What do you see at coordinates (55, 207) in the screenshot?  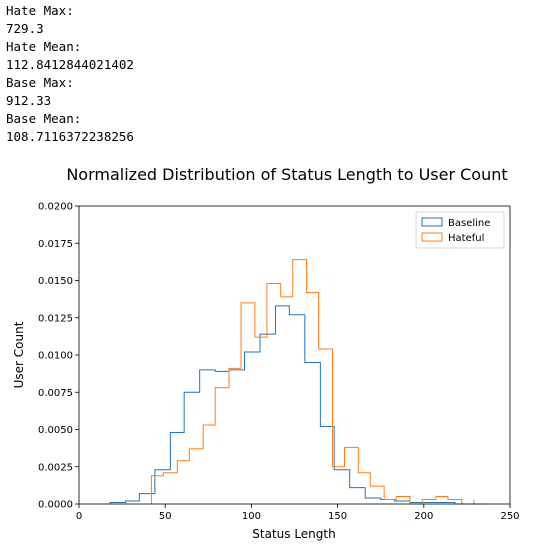 I see `y-tick-label: 0.0200` at bounding box center [55, 207].